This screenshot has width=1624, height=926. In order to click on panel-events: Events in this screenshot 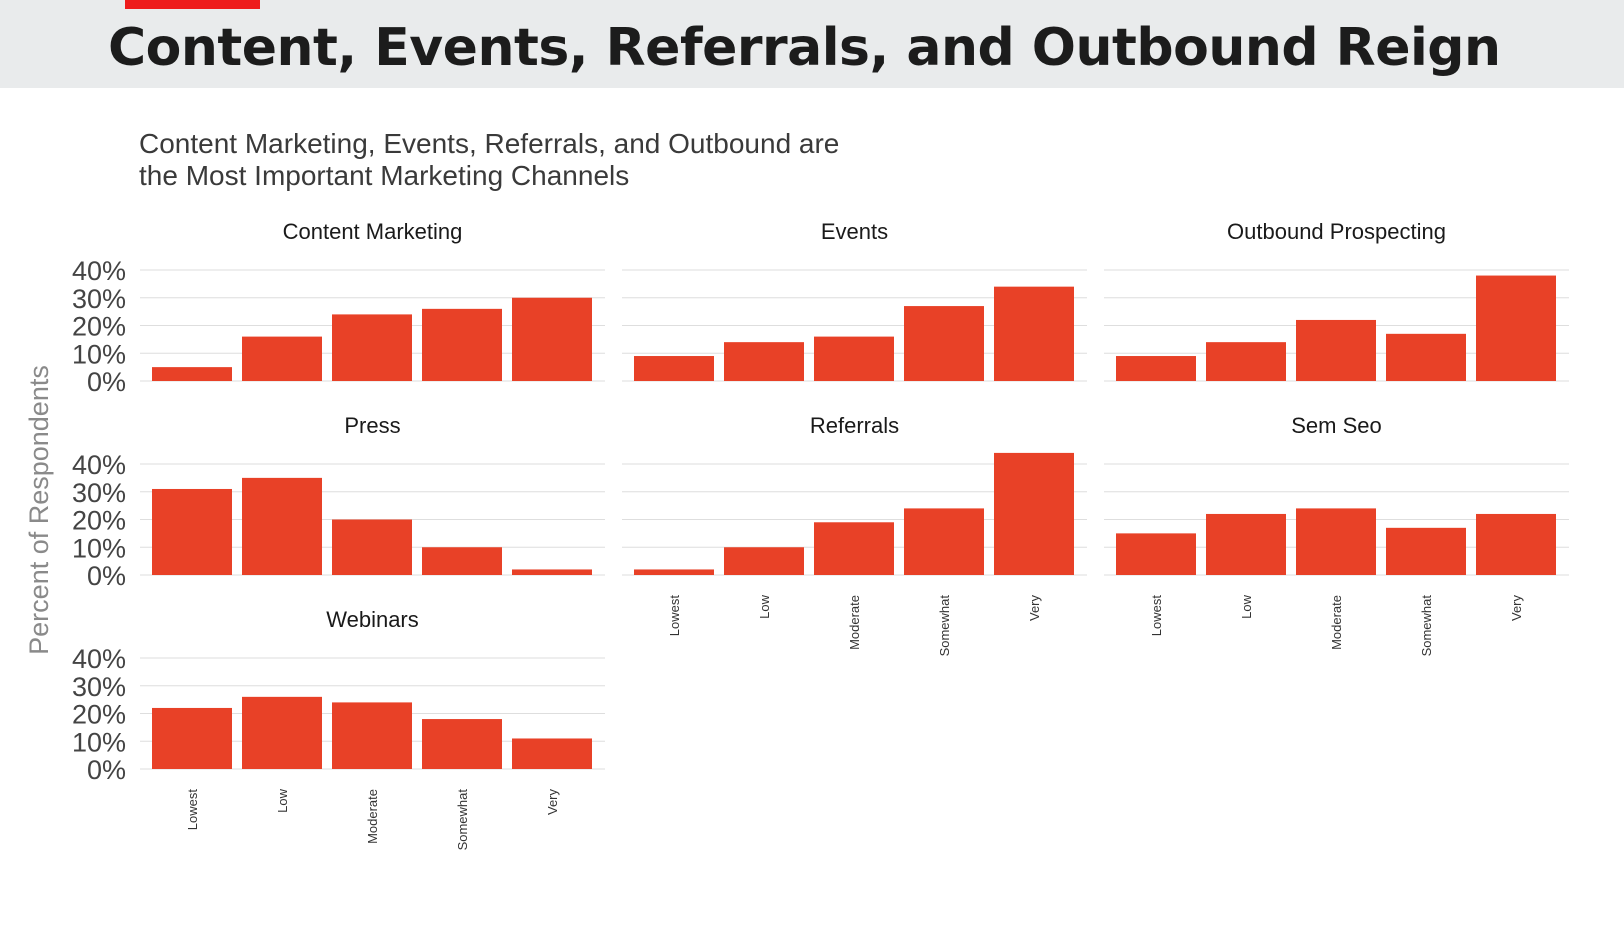, I will do `click(854, 300)`.